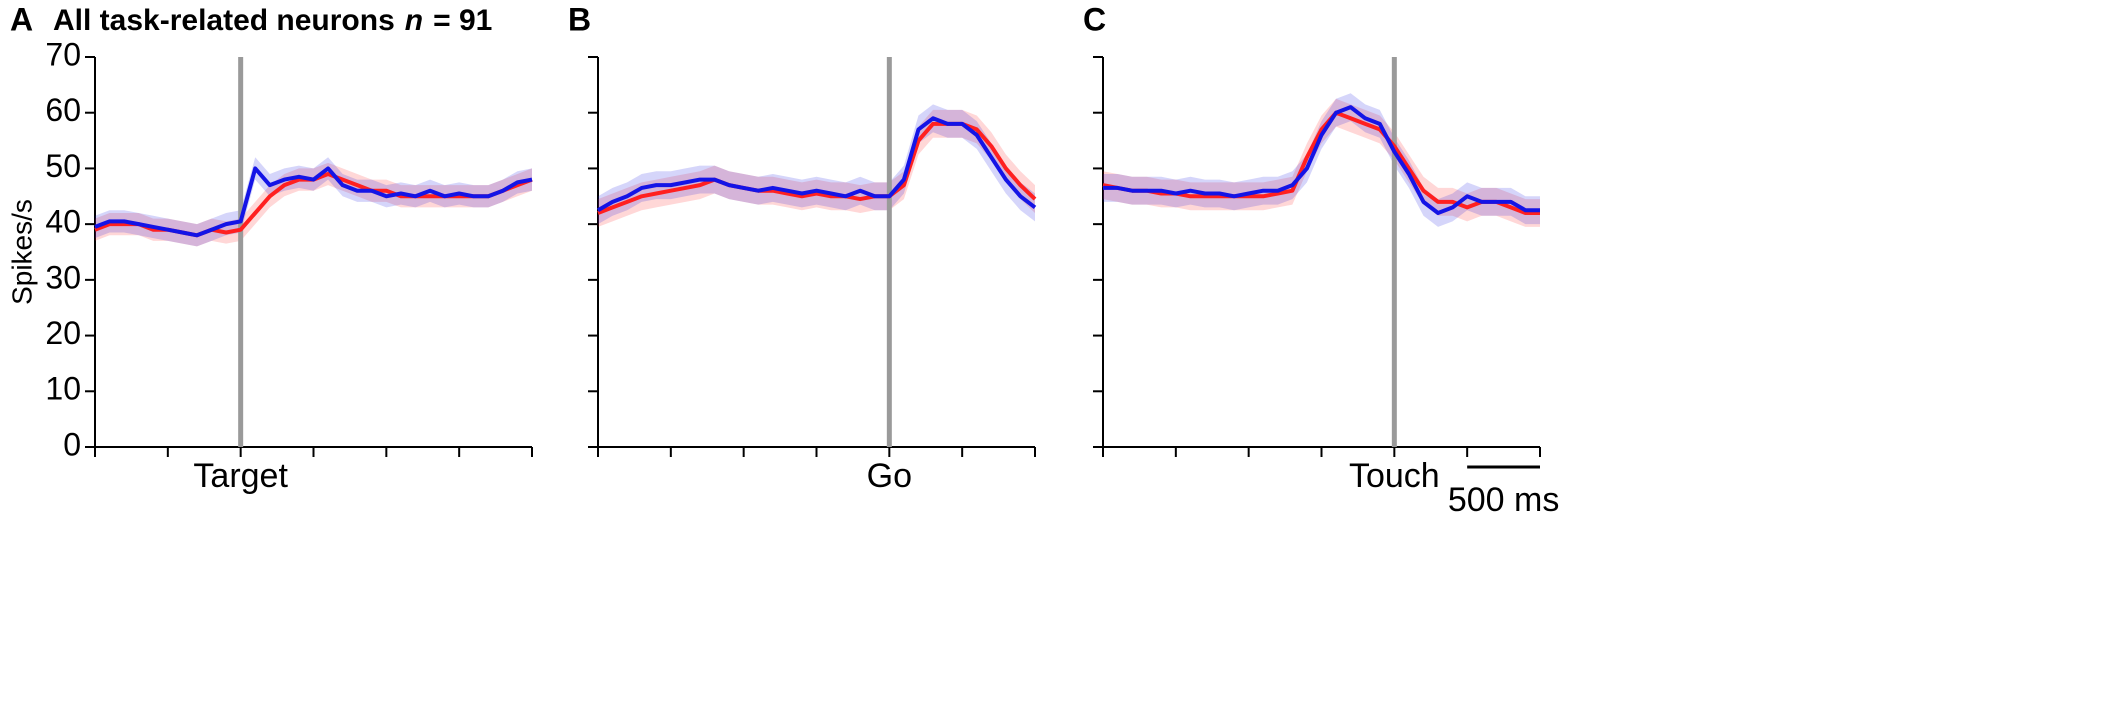 Image resolution: width=2128 pixels, height=713 pixels. What do you see at coordinates (224, 20) in the screenshot?
I see `title-text: All task-related neurons` at bounding box center [224, 20].